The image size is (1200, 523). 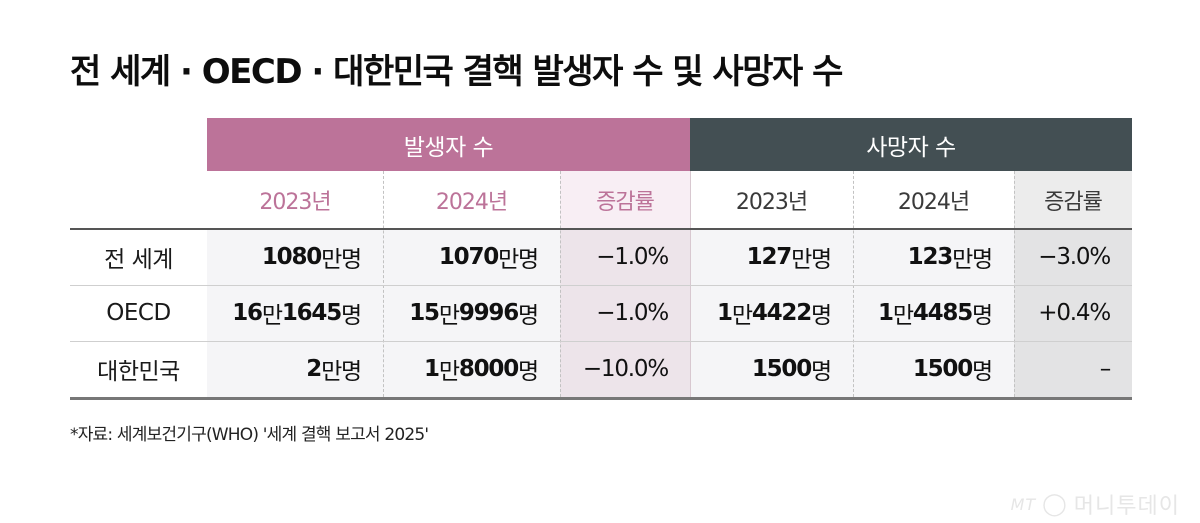 What do you see at coordinates (471, 369) in the screenshot?
I see `cell-korea-inc-2024: 1 만 8000 명` at bounding box center [471, 369].